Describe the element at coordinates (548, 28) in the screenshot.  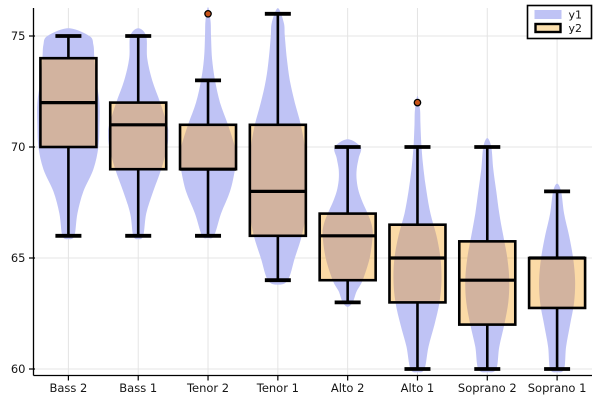
I see `legend-swatch-y2` at that location.